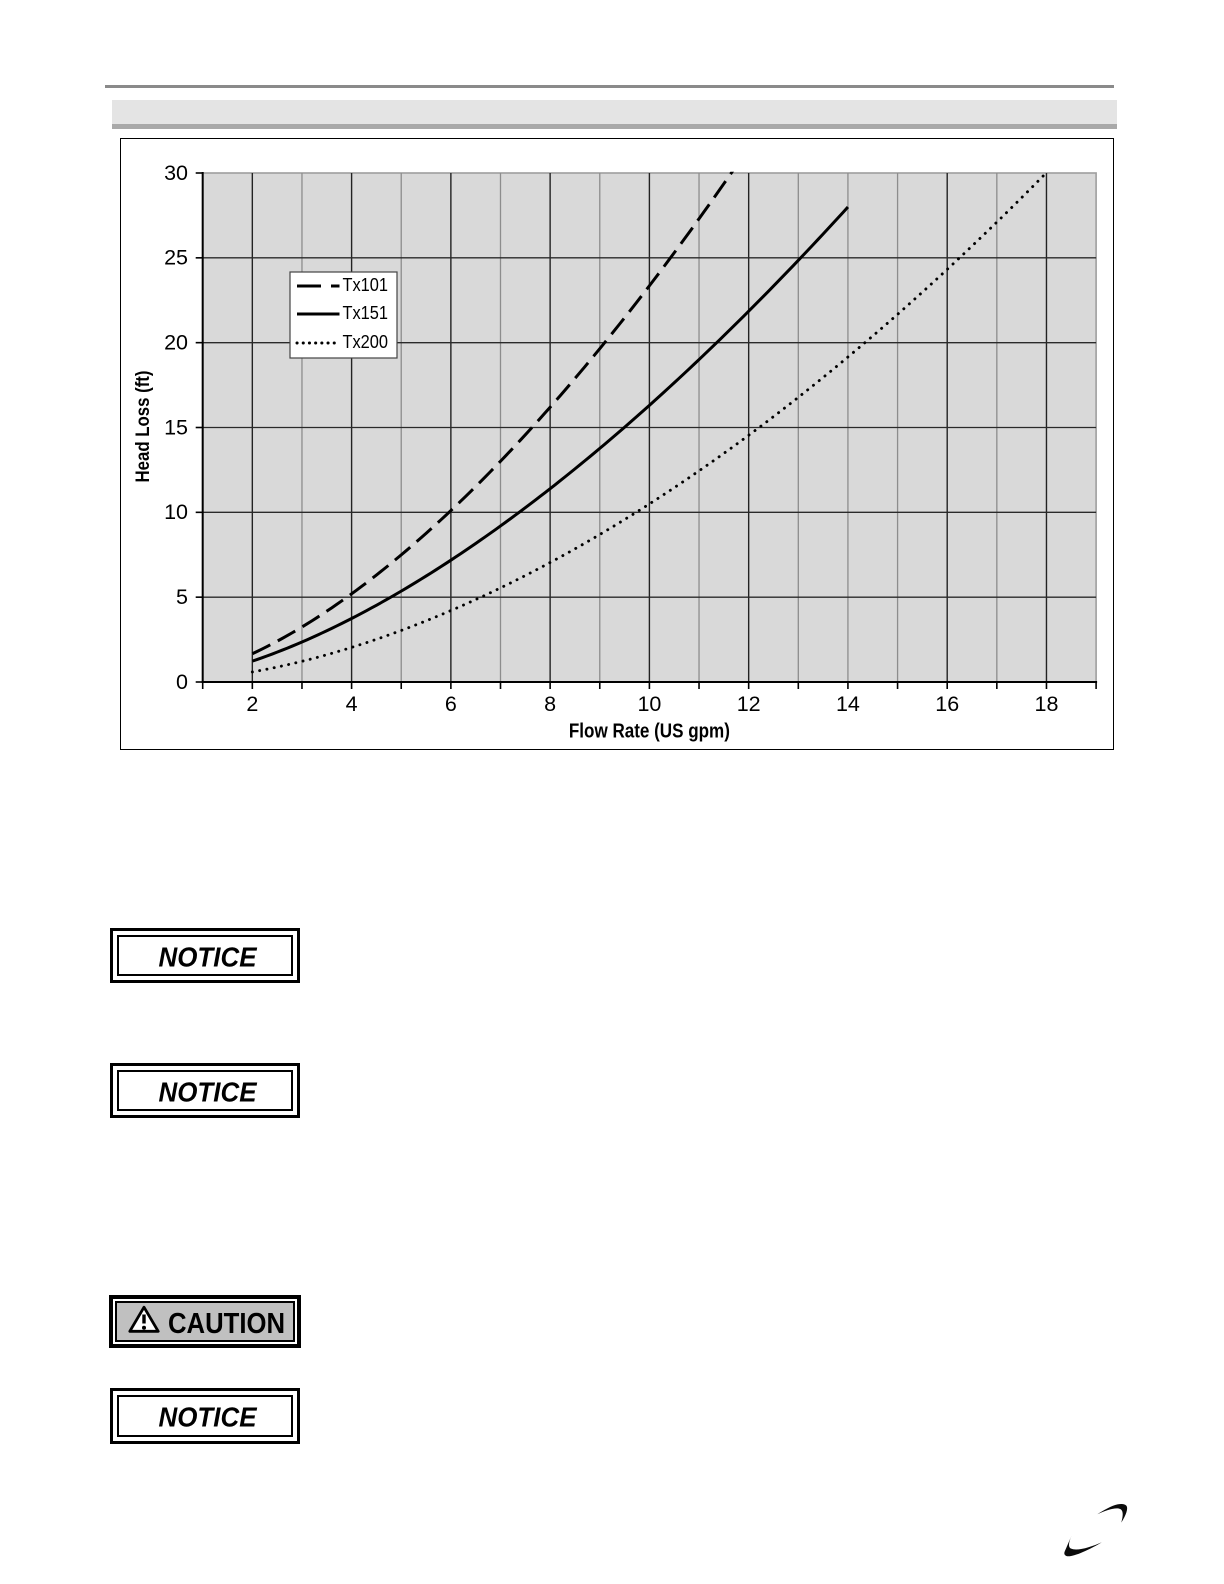 The image size is (1224, 1584). Describe the element at coordinates (182, 597) in the screenshot. I see `svg-text: 5` at that location.